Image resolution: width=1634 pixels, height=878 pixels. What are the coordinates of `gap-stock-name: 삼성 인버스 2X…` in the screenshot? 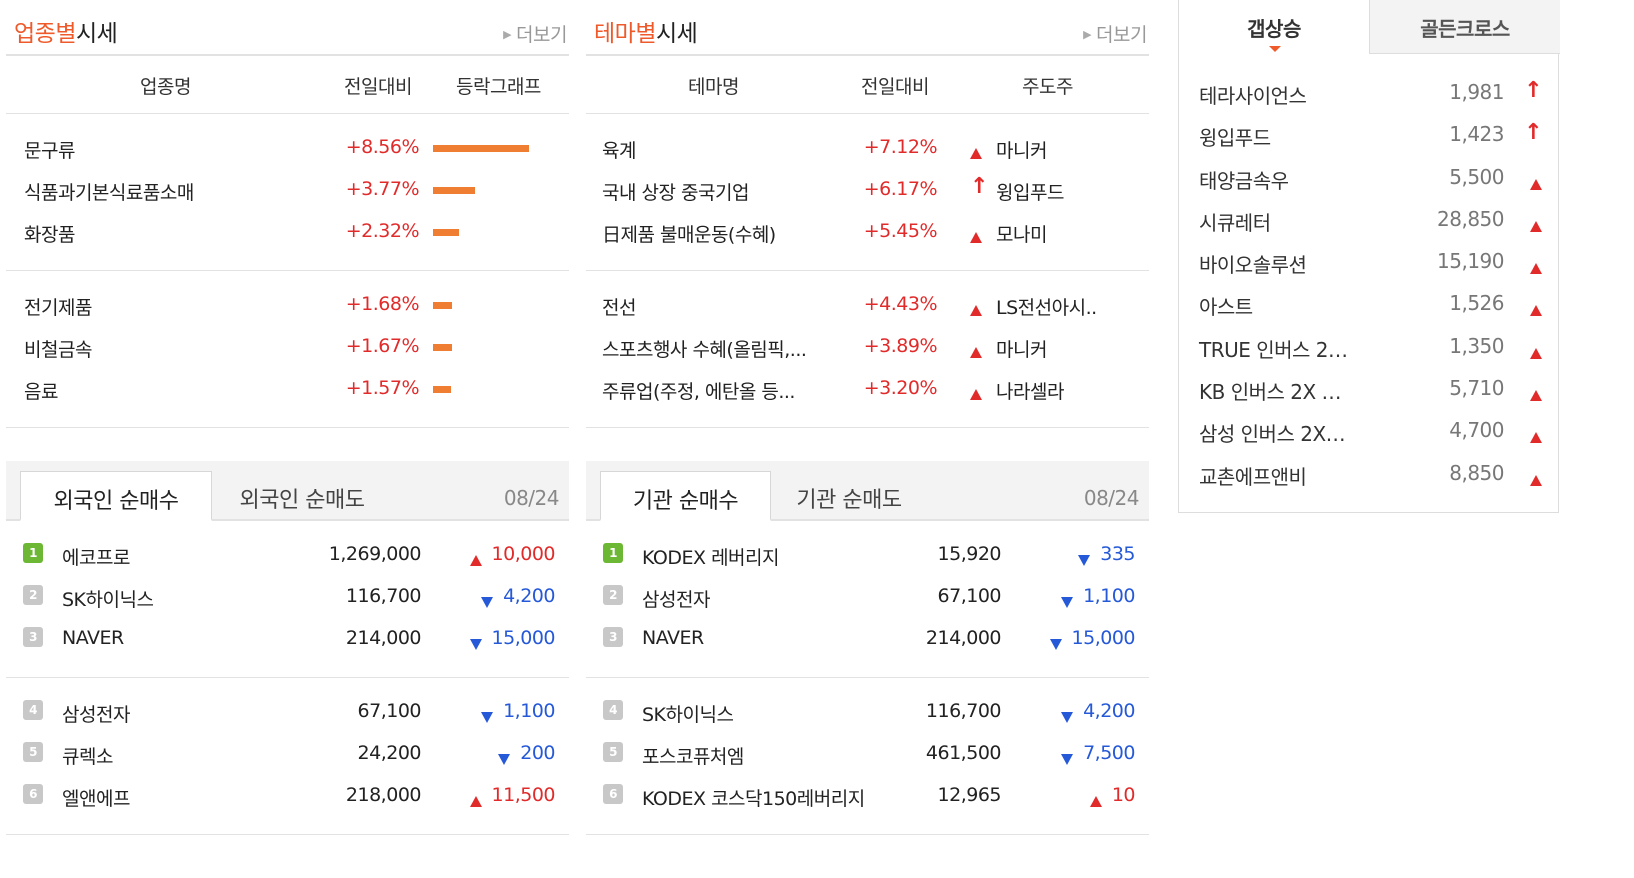 It's located at (1272, 434).